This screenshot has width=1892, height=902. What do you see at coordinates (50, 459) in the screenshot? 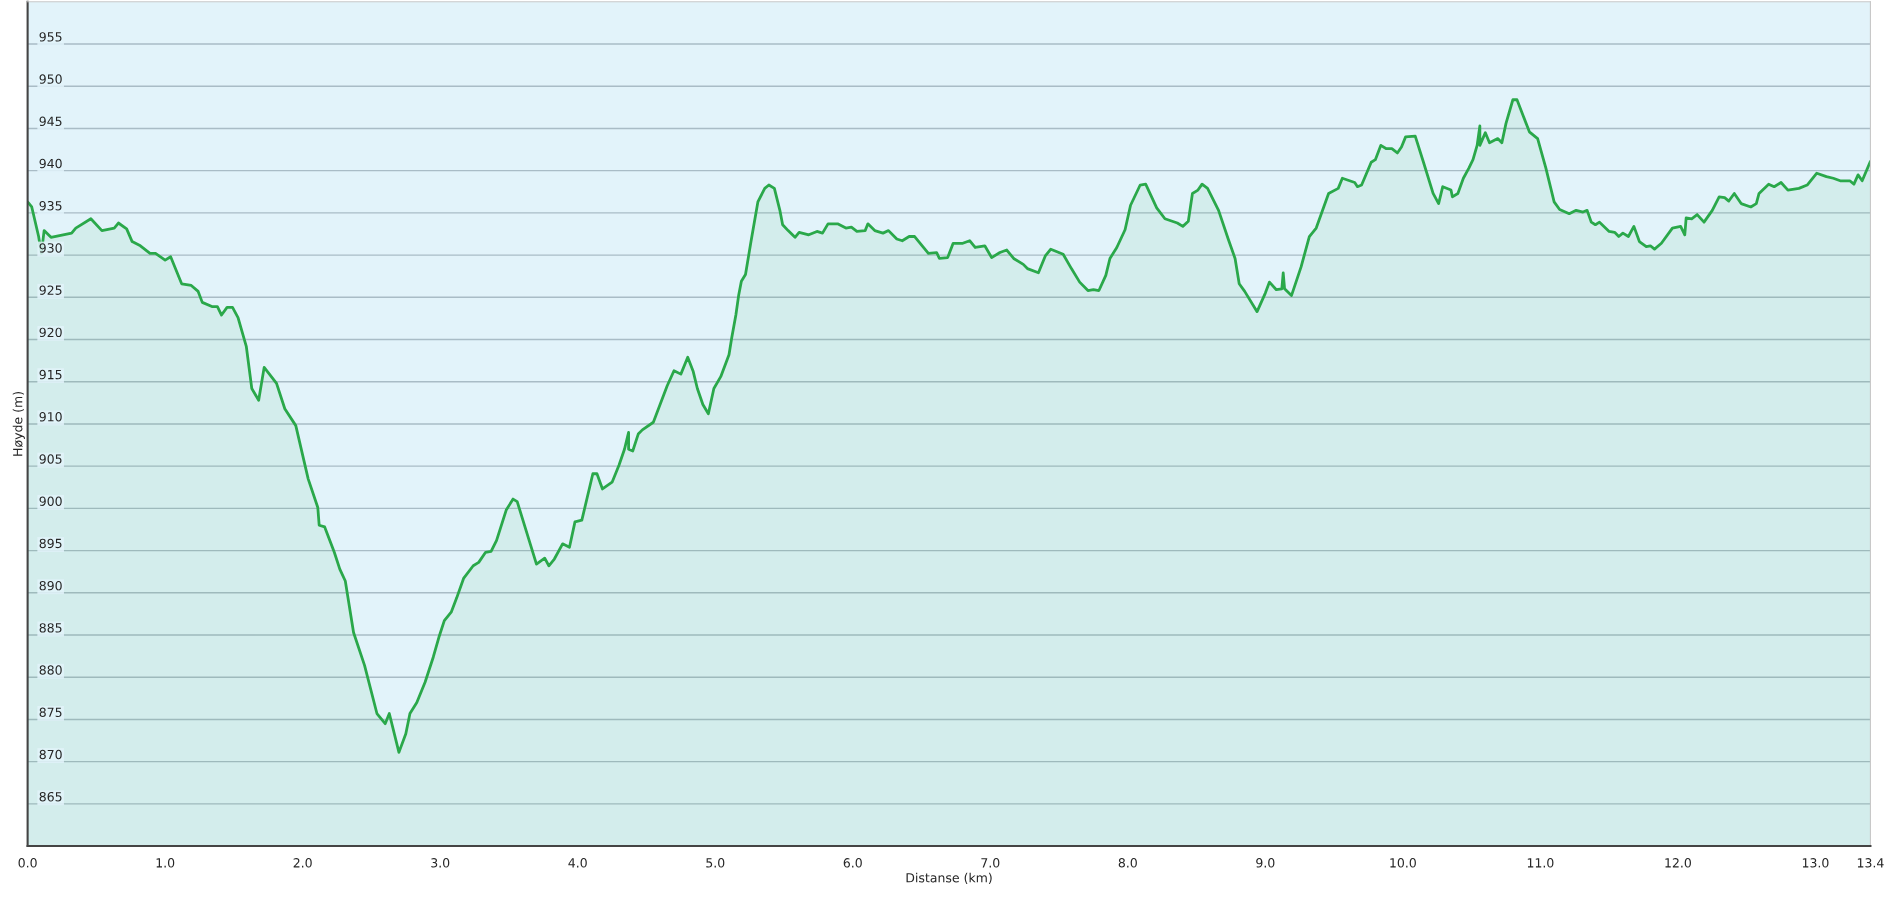
I see `y-tick-label: 905` at bounding box center [50, 459].